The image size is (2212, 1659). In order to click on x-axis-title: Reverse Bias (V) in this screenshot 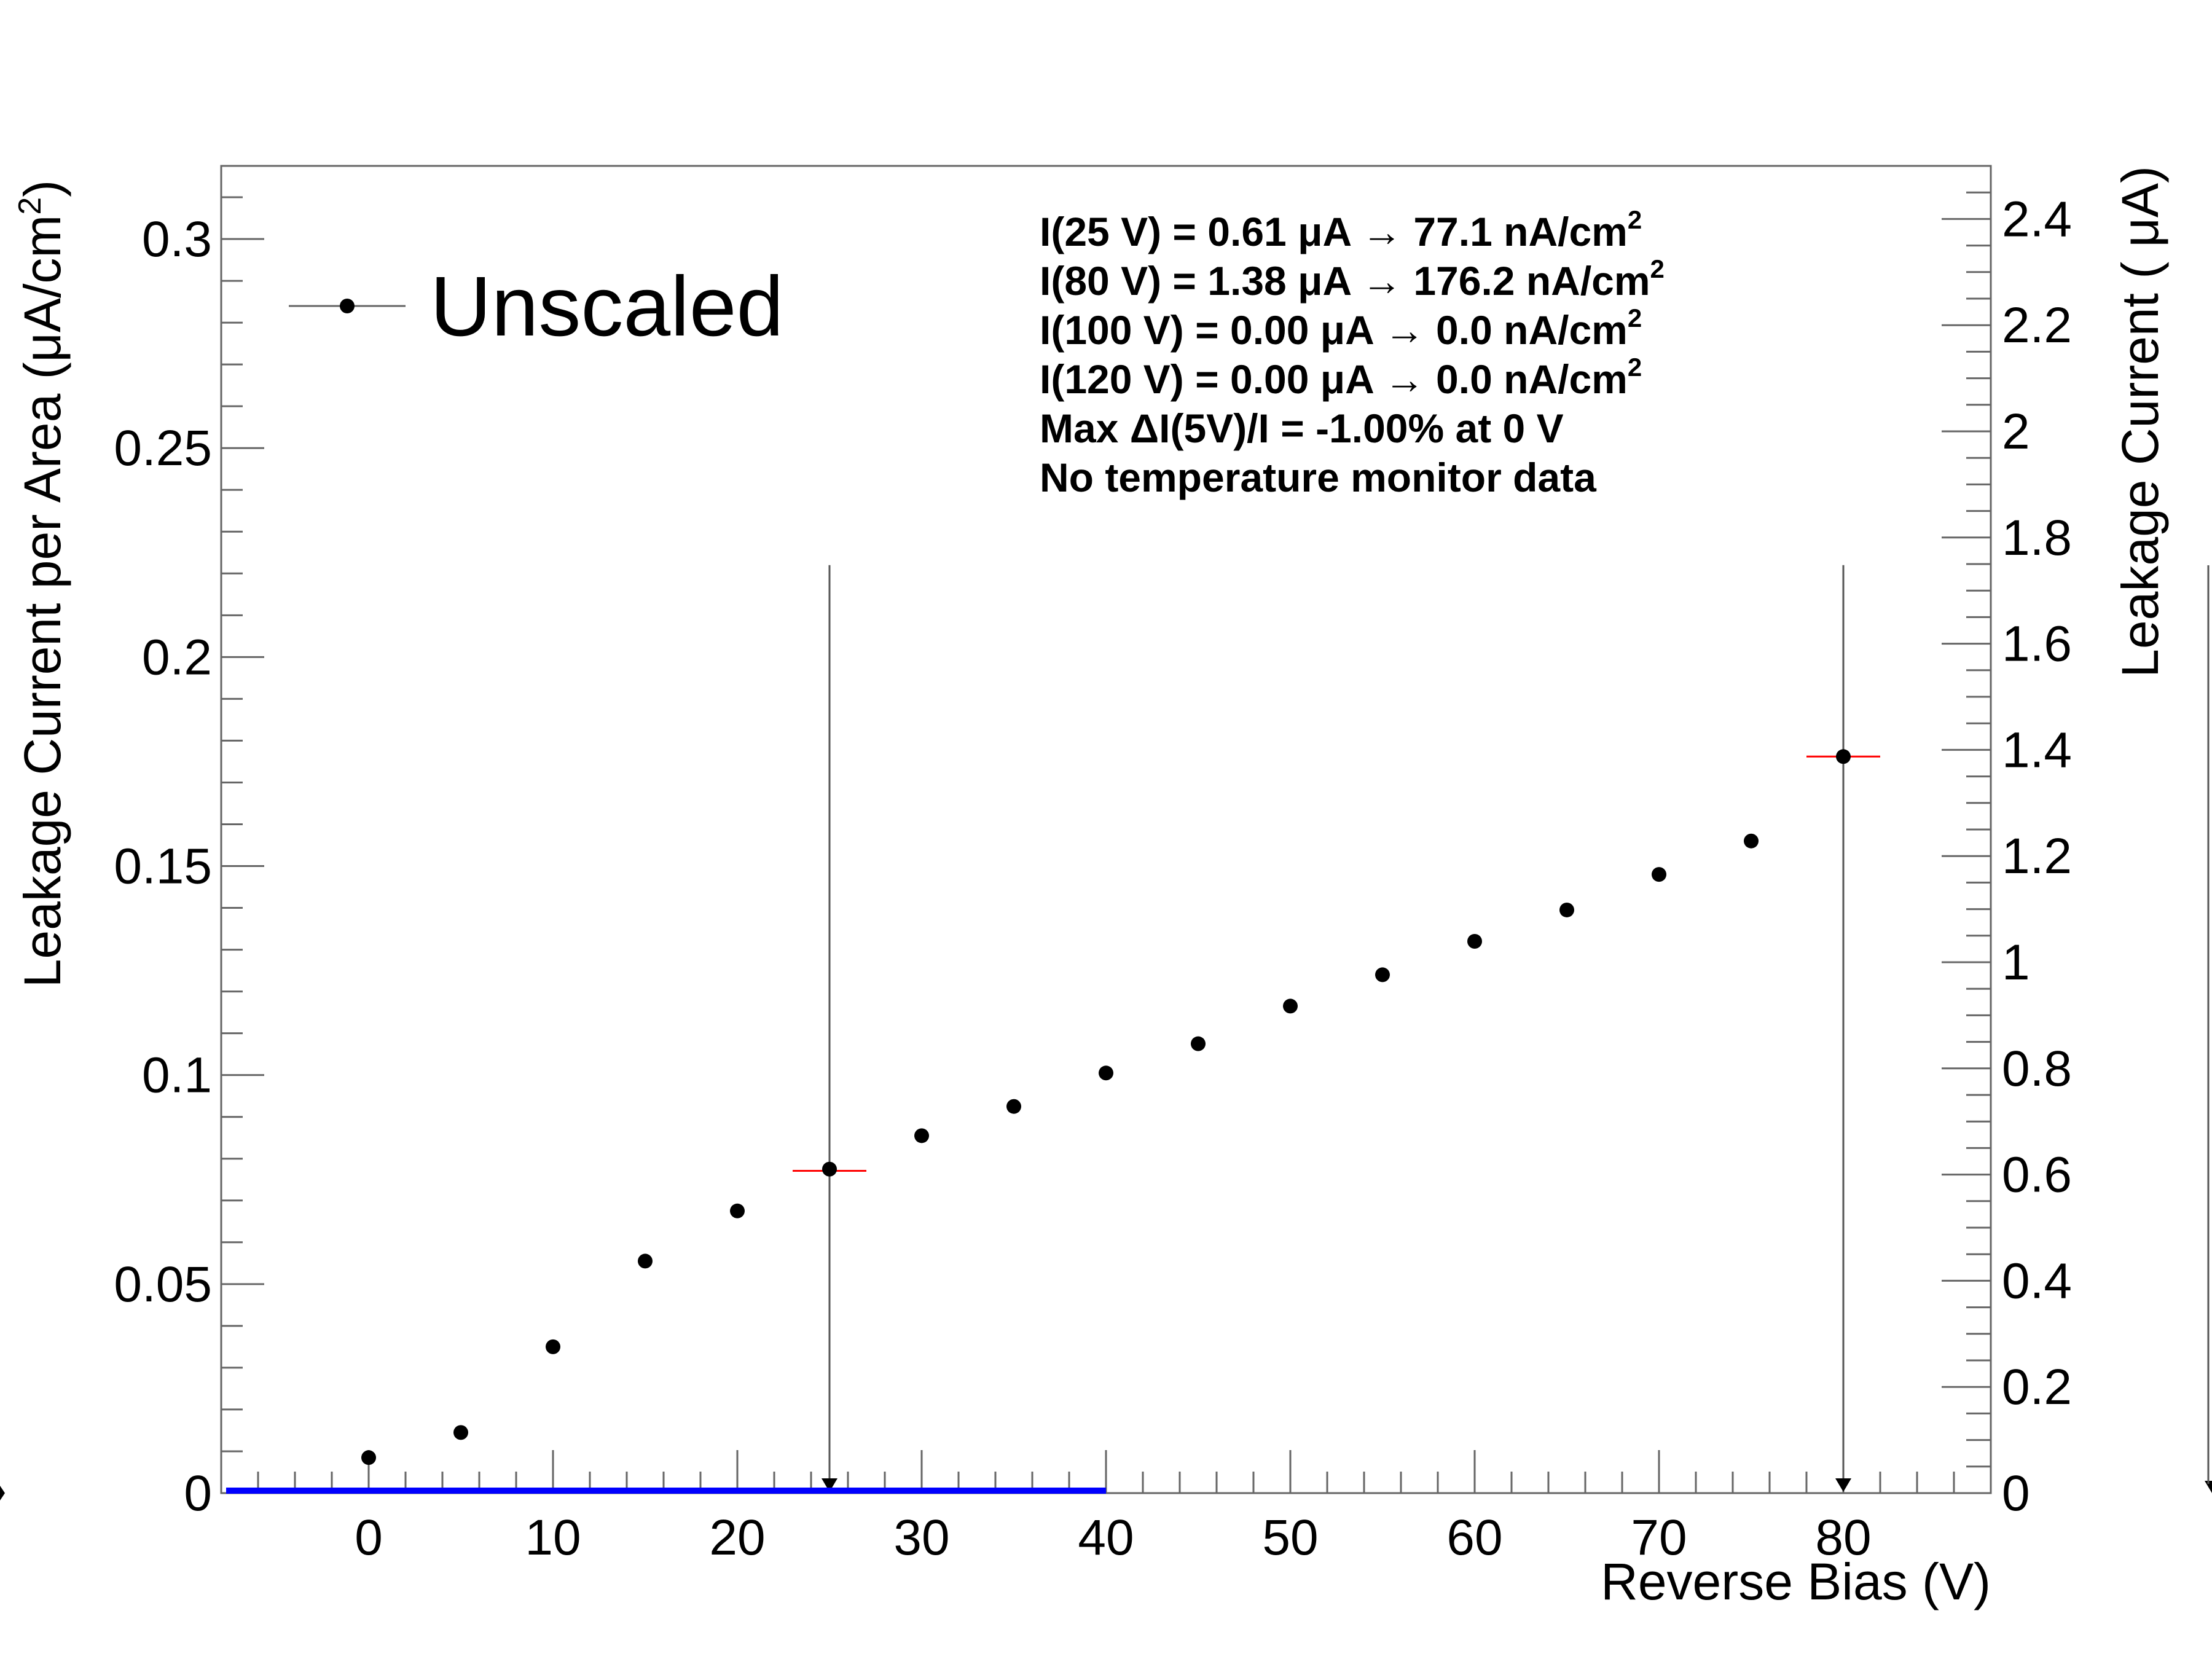, I will do `click(1796, 1581)`.